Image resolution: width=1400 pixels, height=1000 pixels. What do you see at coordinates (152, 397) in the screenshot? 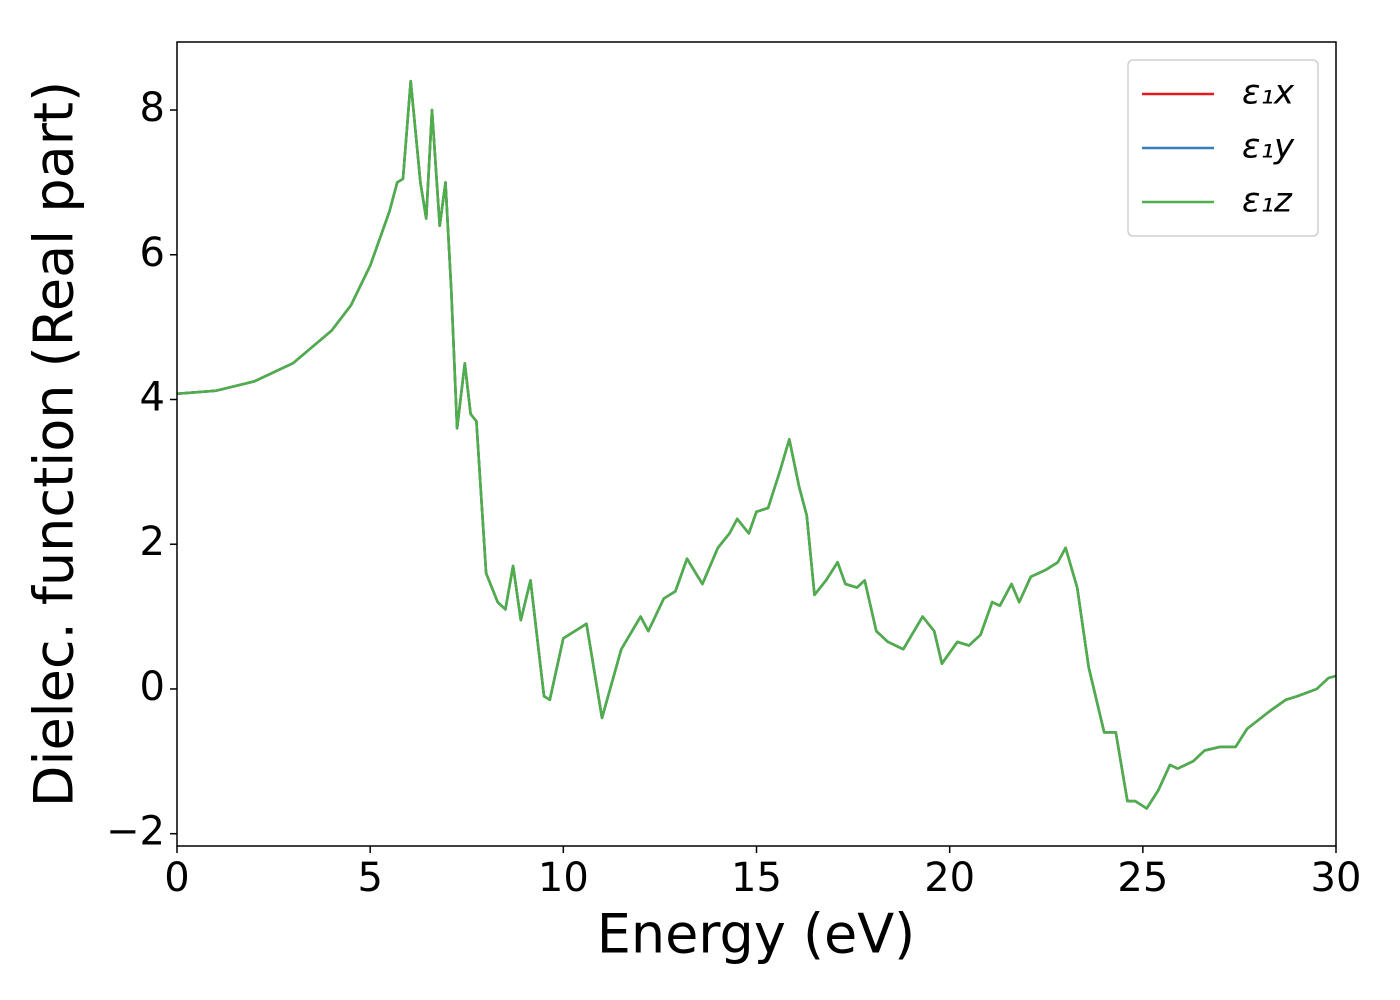
I see `y-tick-label: 4` at bounding box center [152, 397].